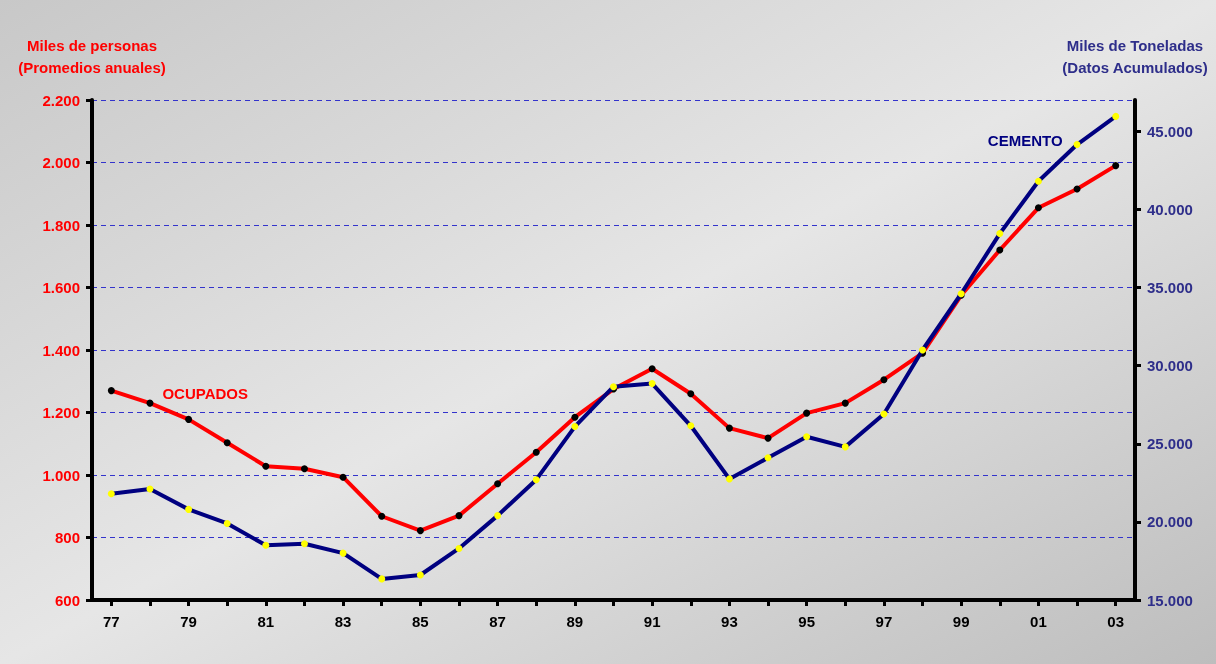 The width and height of the screenshot is (1216, 664). Describe the element at coordinates (652, 621) in the screenshot. I see `x-tick-label: 91` at that location.